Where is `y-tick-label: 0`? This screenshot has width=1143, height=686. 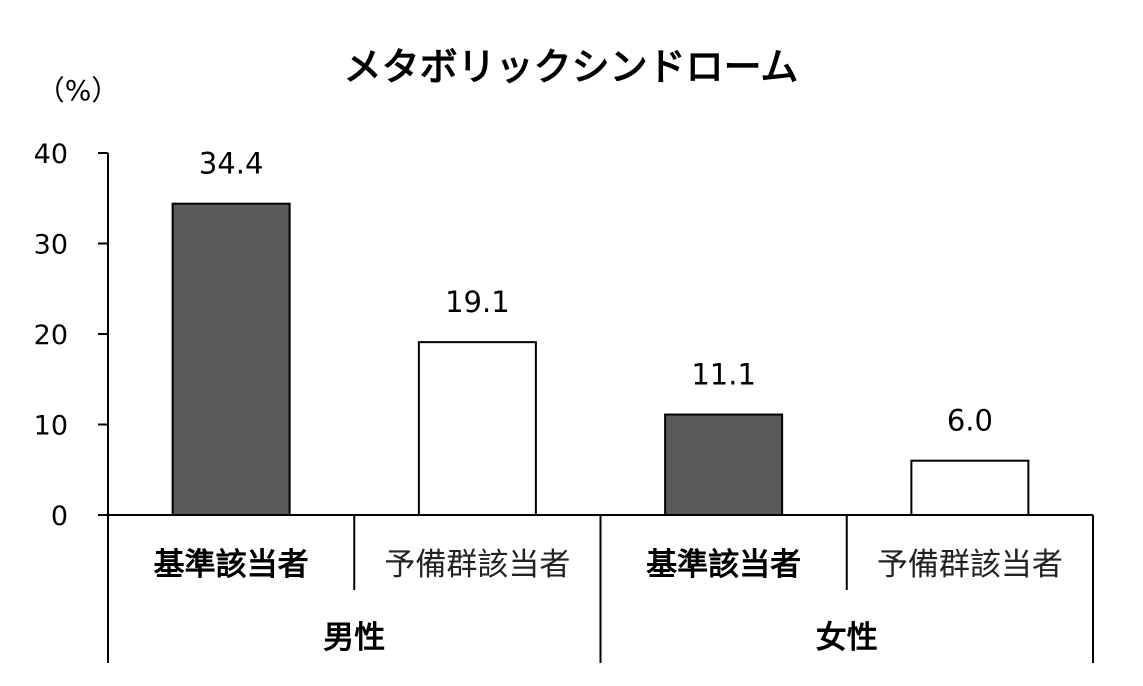
y-tick-label: 0 is located at coordinates (59, 516).